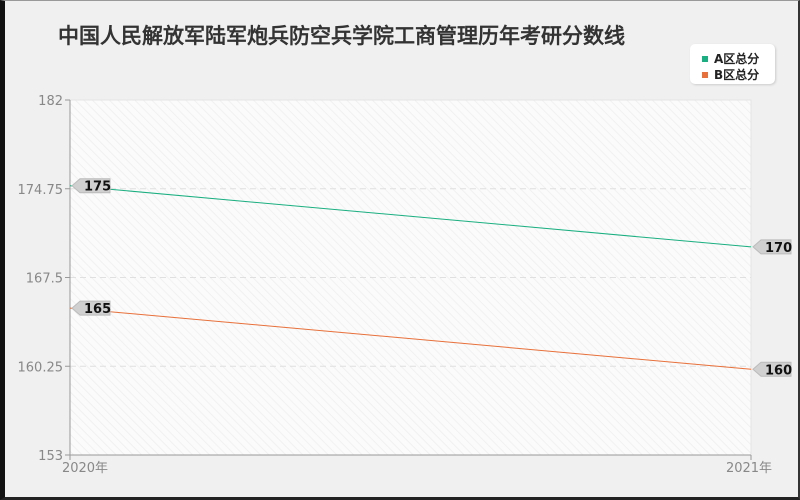 The image size is (800, 500). I want to click on x-tick-label: 2021年, so click(749, 468).